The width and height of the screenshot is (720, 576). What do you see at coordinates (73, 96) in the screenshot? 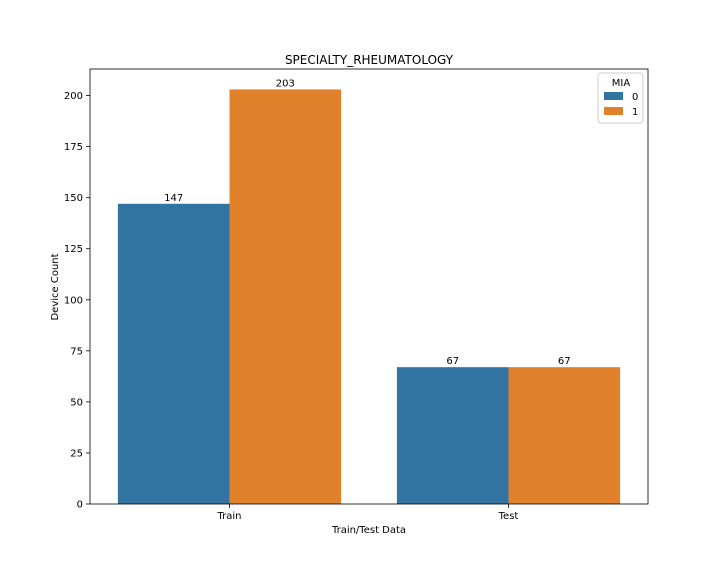
I see `y-tick-label: 200` at bounding box center [73, 96].